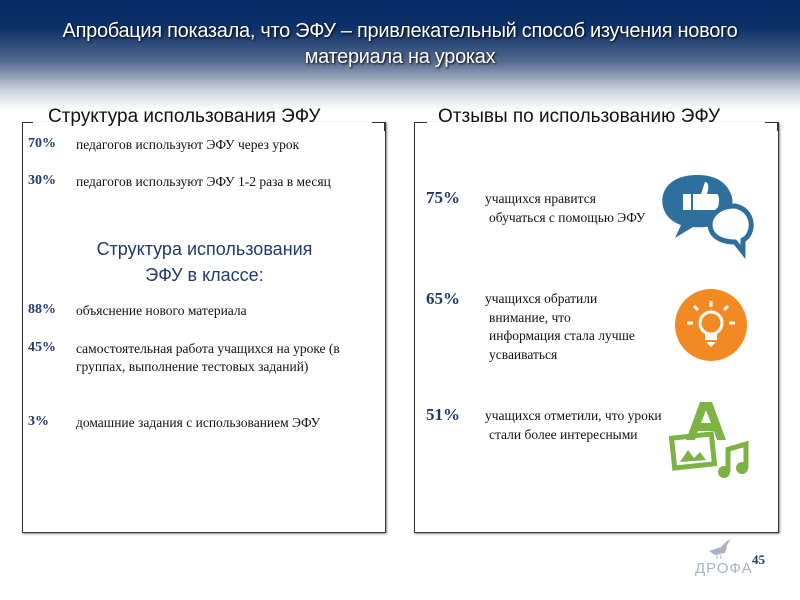  I want to click on stat-percent: 3%, so click(38, 421).